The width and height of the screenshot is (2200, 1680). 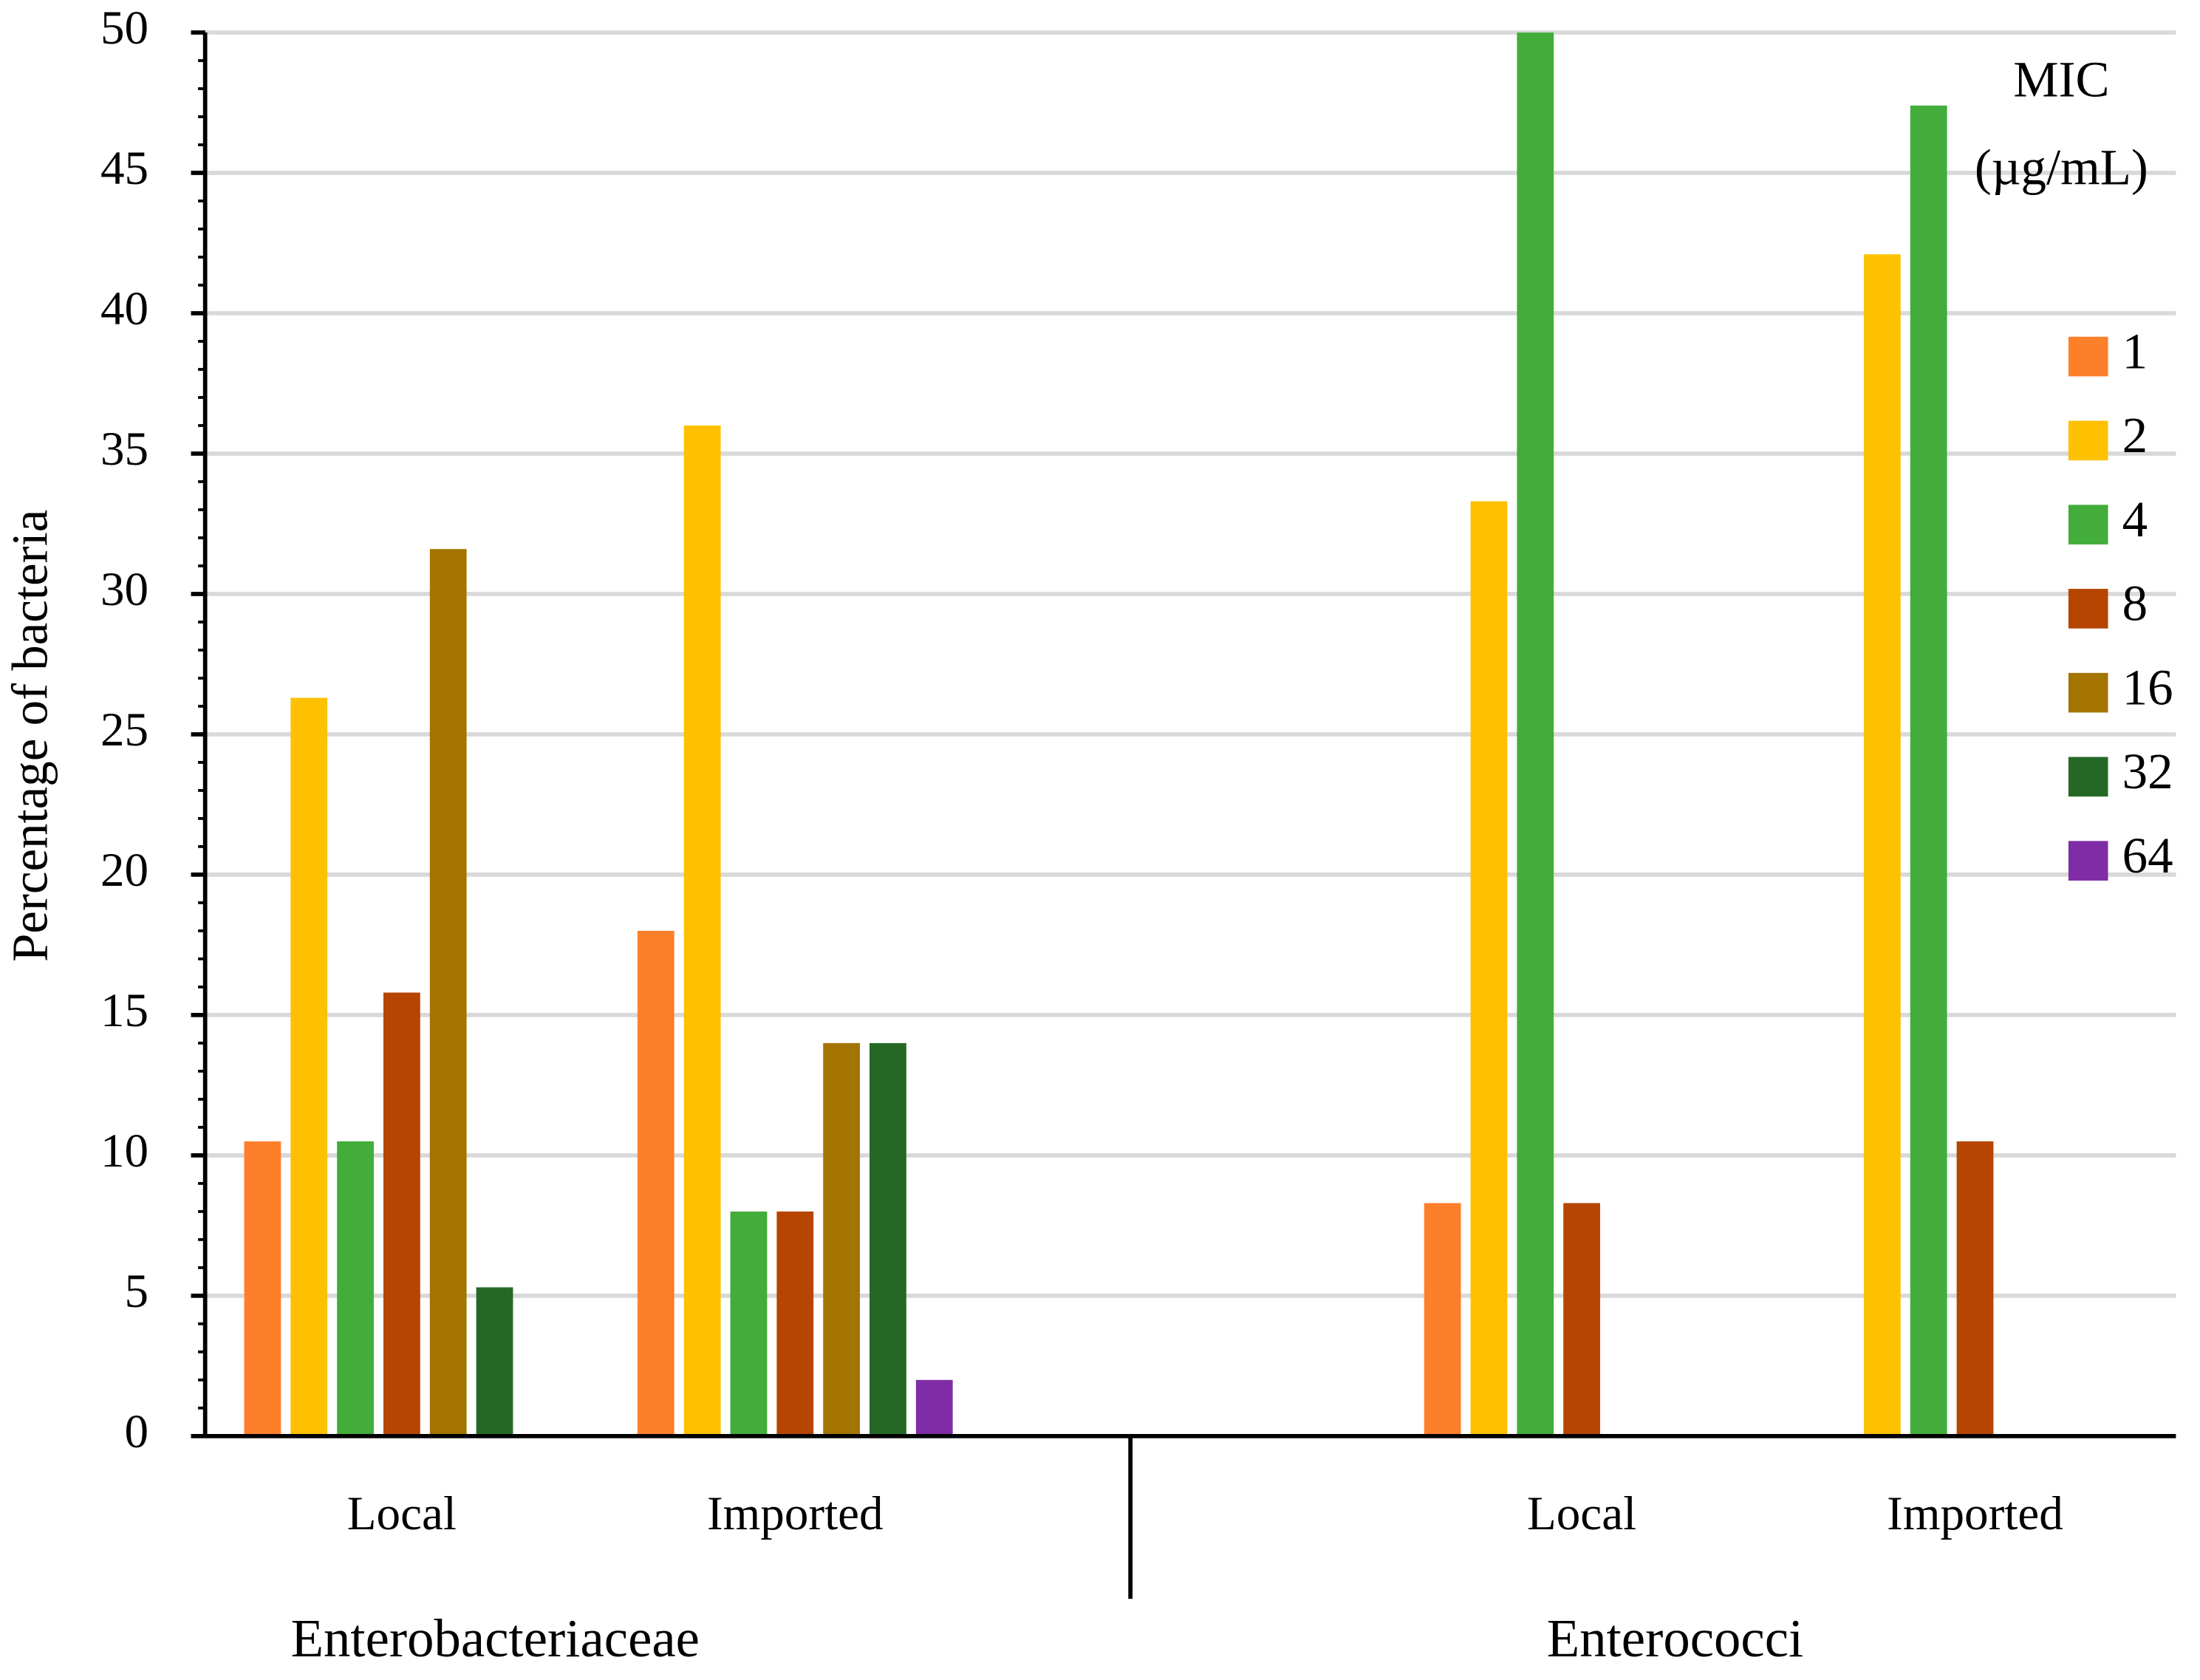 What do you see at coordinates (2147, 771) in the screenshot?
I see `legend-label: 32` at bounding box center [2147, 771].